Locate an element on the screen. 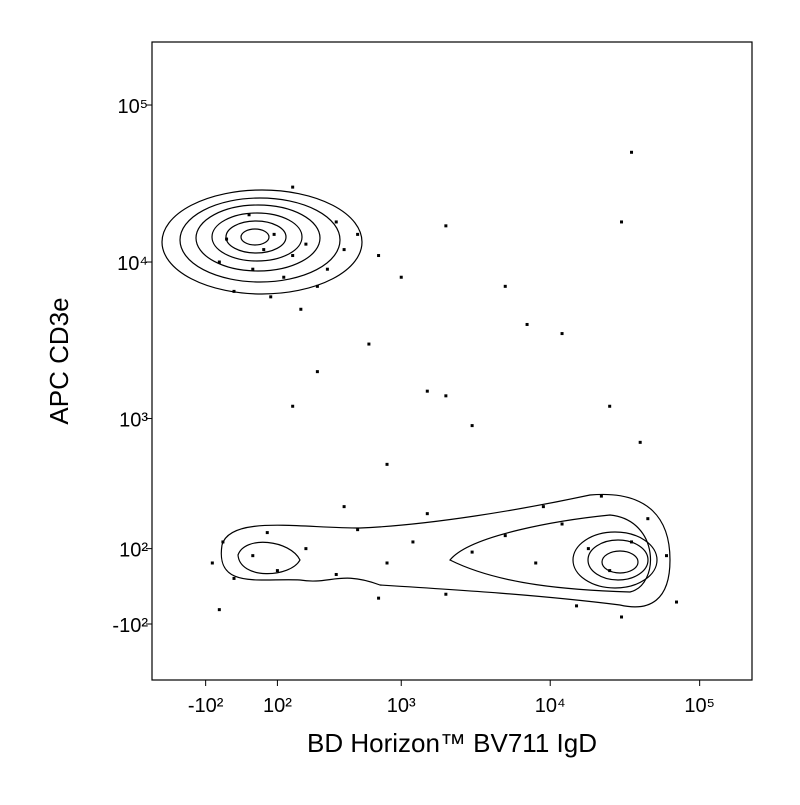 The image size is (800, 805). y-tick-label: 10² is located at coordinates (133, 551).